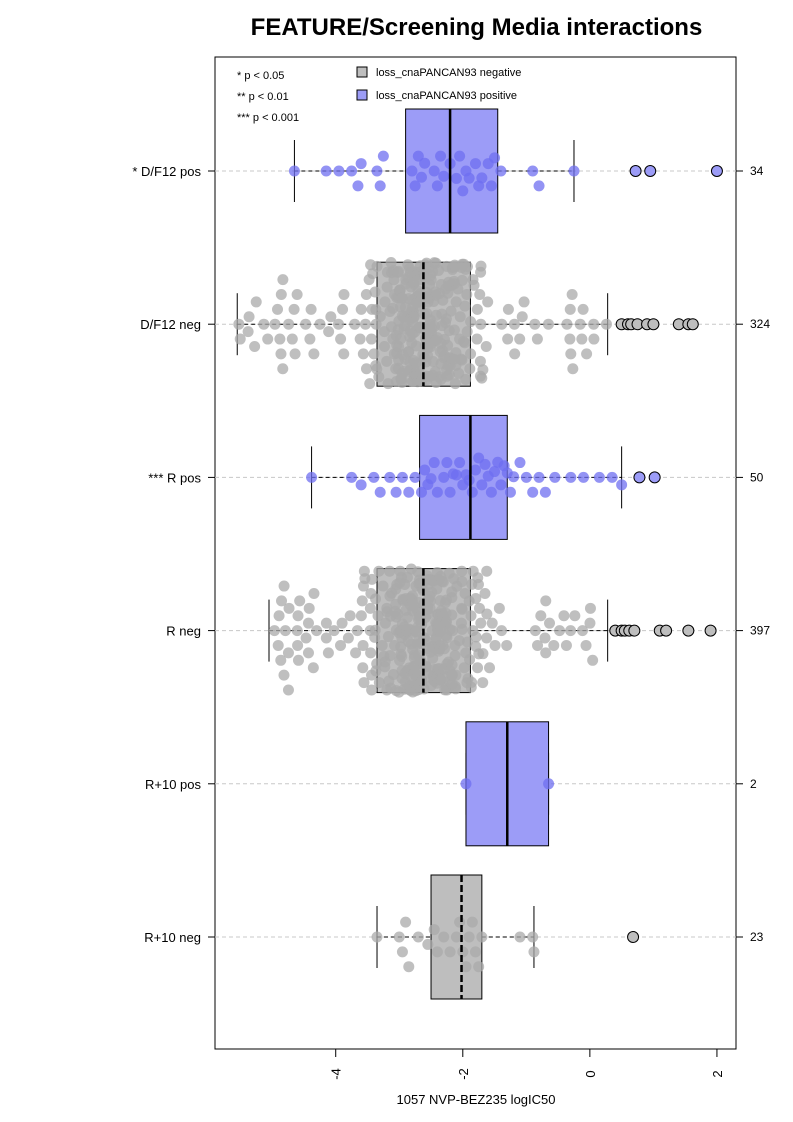  I want to click on legend-swatch, so click(362, 72).